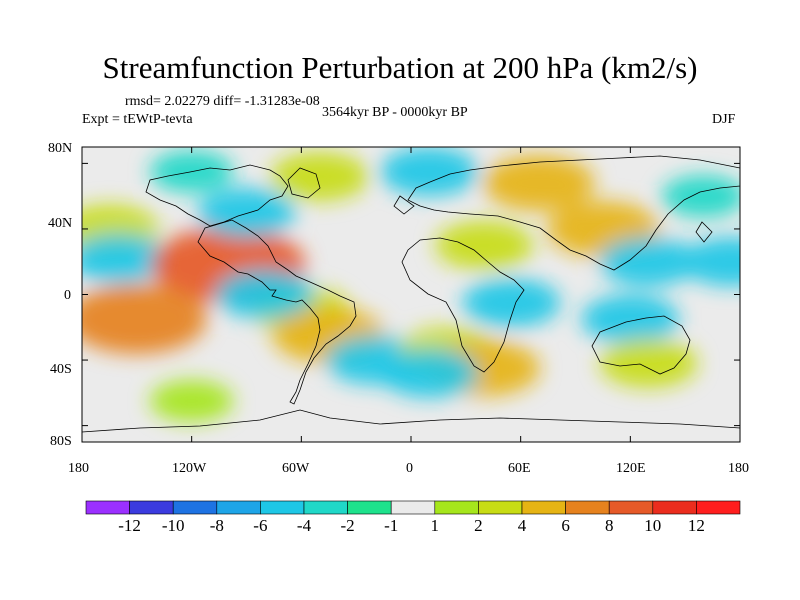 This screenshot has height=600, width=800. What do you see at coordinates (631, 468) in the screenshot?
I see `lon-tick-label: 120E` at bounding box center [631, 468].